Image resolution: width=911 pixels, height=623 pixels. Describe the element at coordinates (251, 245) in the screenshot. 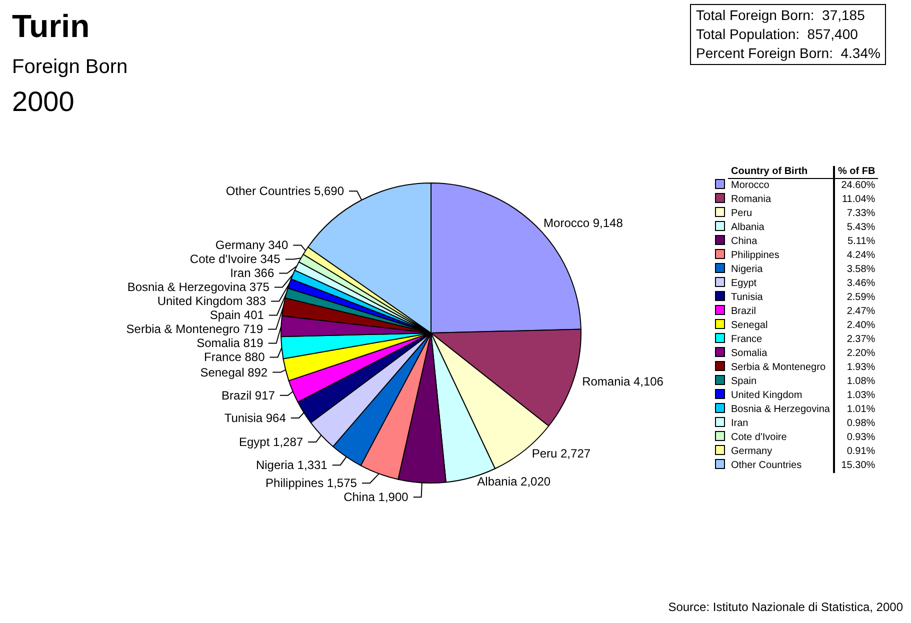

I see `slice-label: Germany 340` at that location.